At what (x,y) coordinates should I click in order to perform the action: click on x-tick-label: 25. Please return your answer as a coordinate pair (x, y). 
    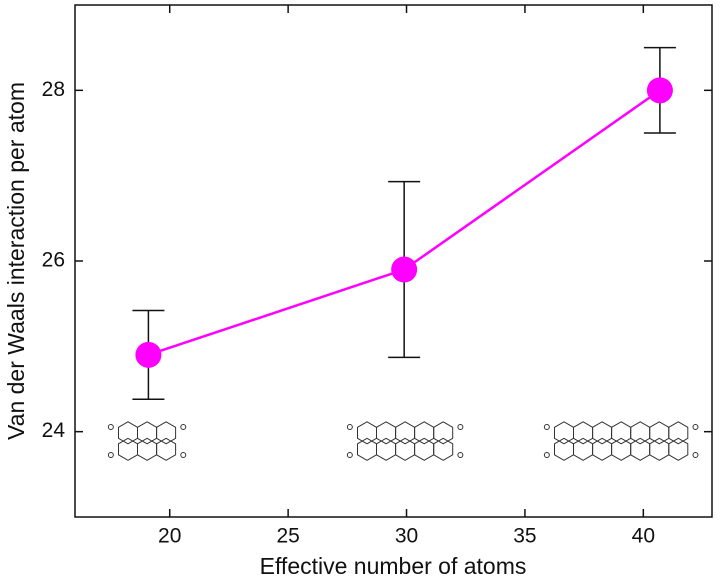
    Looking at the image, I should click on (287, 536).